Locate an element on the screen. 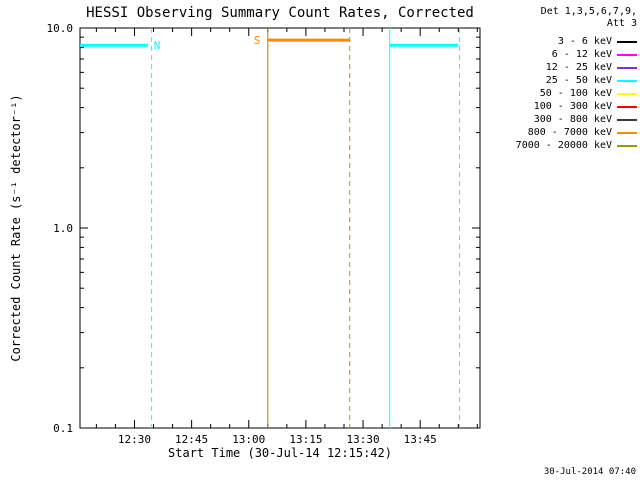 This screenshot has height=480, width=640. x-tick-label: 13:00 is located at coordinates (248, 439).